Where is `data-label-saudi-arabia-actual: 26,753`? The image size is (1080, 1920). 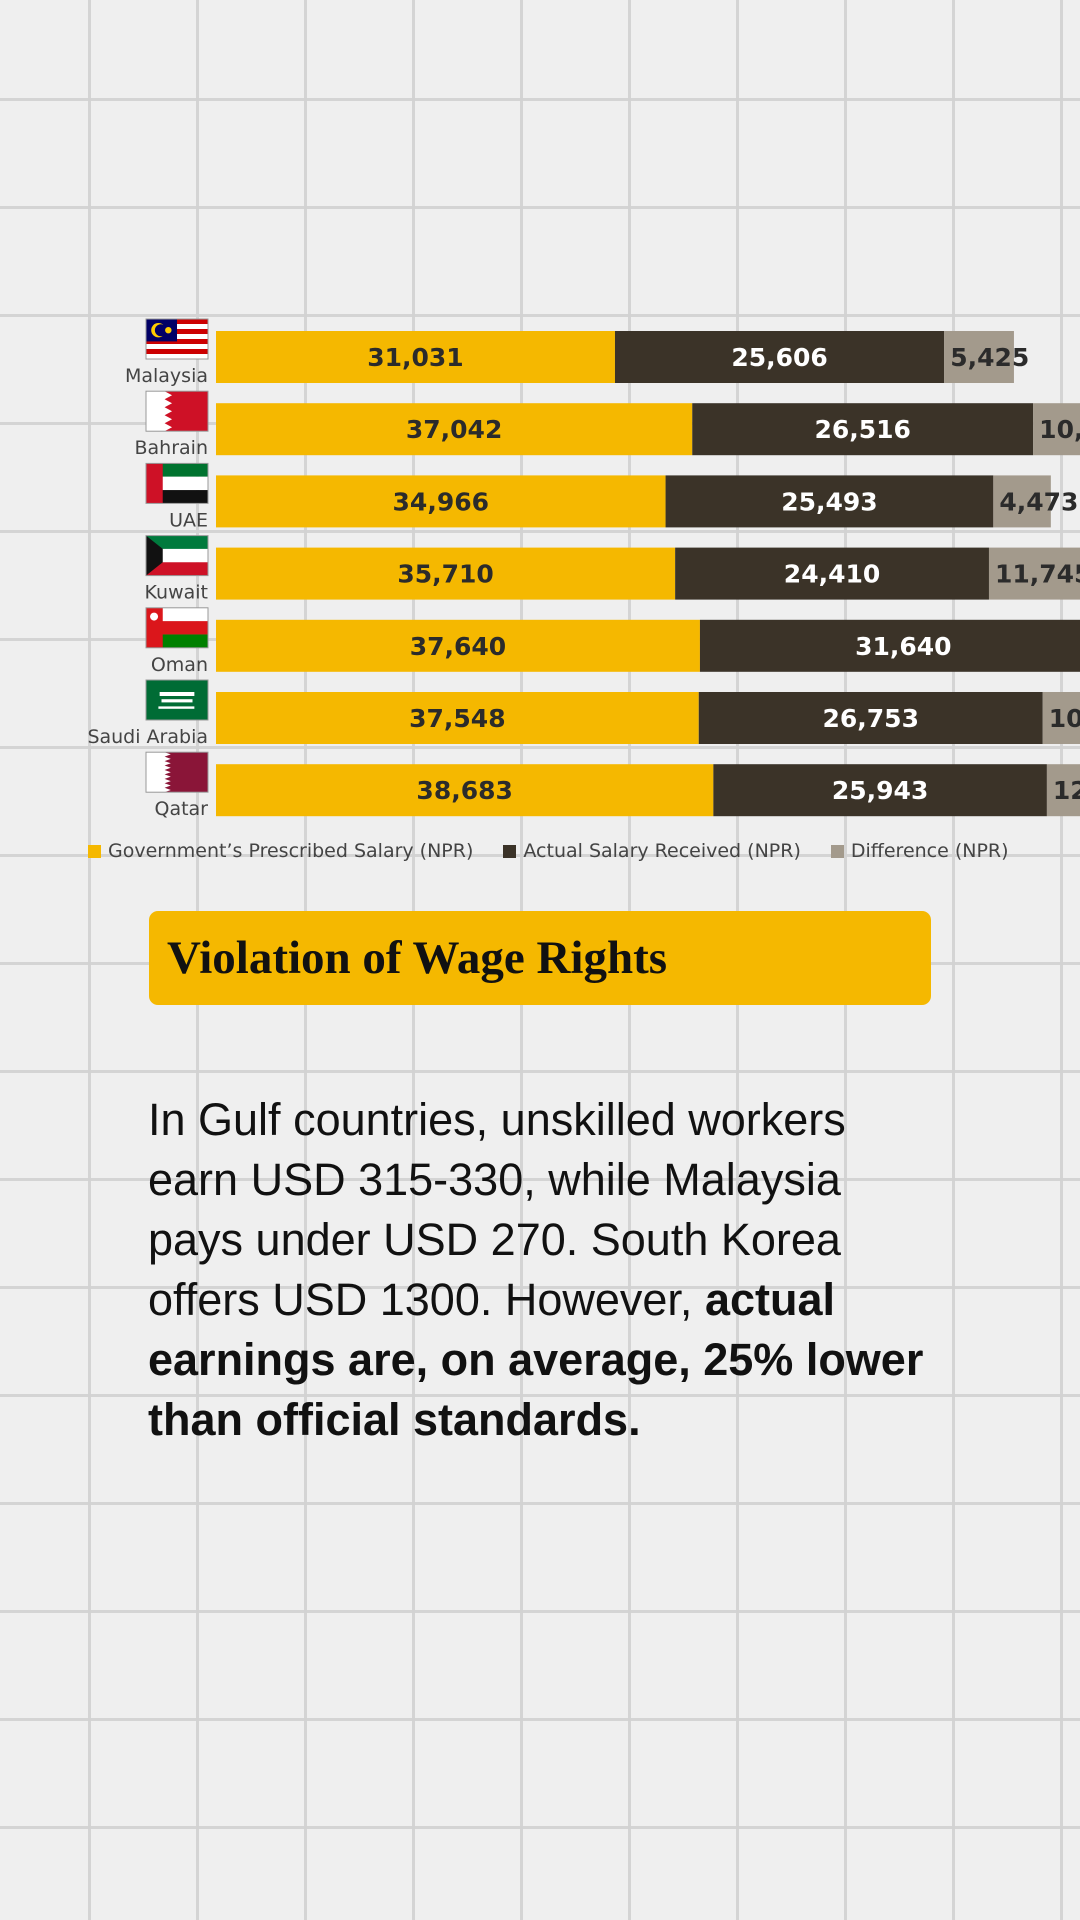 data-label-saudi-arabia-actual: 26,753 is located at coordinates (871, 718).